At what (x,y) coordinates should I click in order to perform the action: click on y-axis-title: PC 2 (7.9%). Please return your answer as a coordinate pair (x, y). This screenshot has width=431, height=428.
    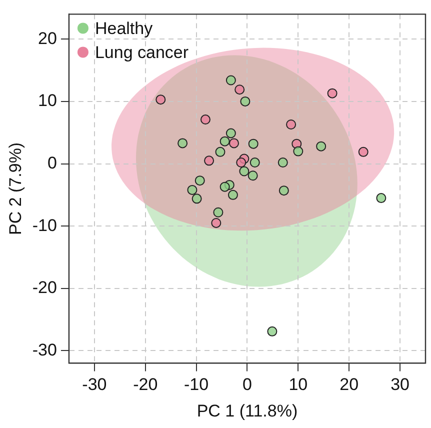
    Looking at the image, I should click on (15, 188).